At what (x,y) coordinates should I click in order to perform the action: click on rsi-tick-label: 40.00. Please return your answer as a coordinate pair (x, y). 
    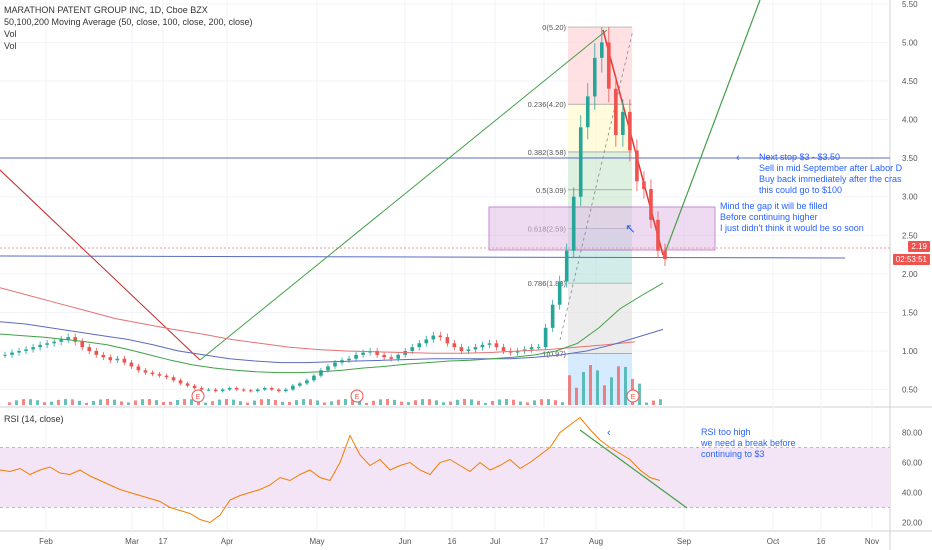
    Looking at the image, I should click on (912, 493).